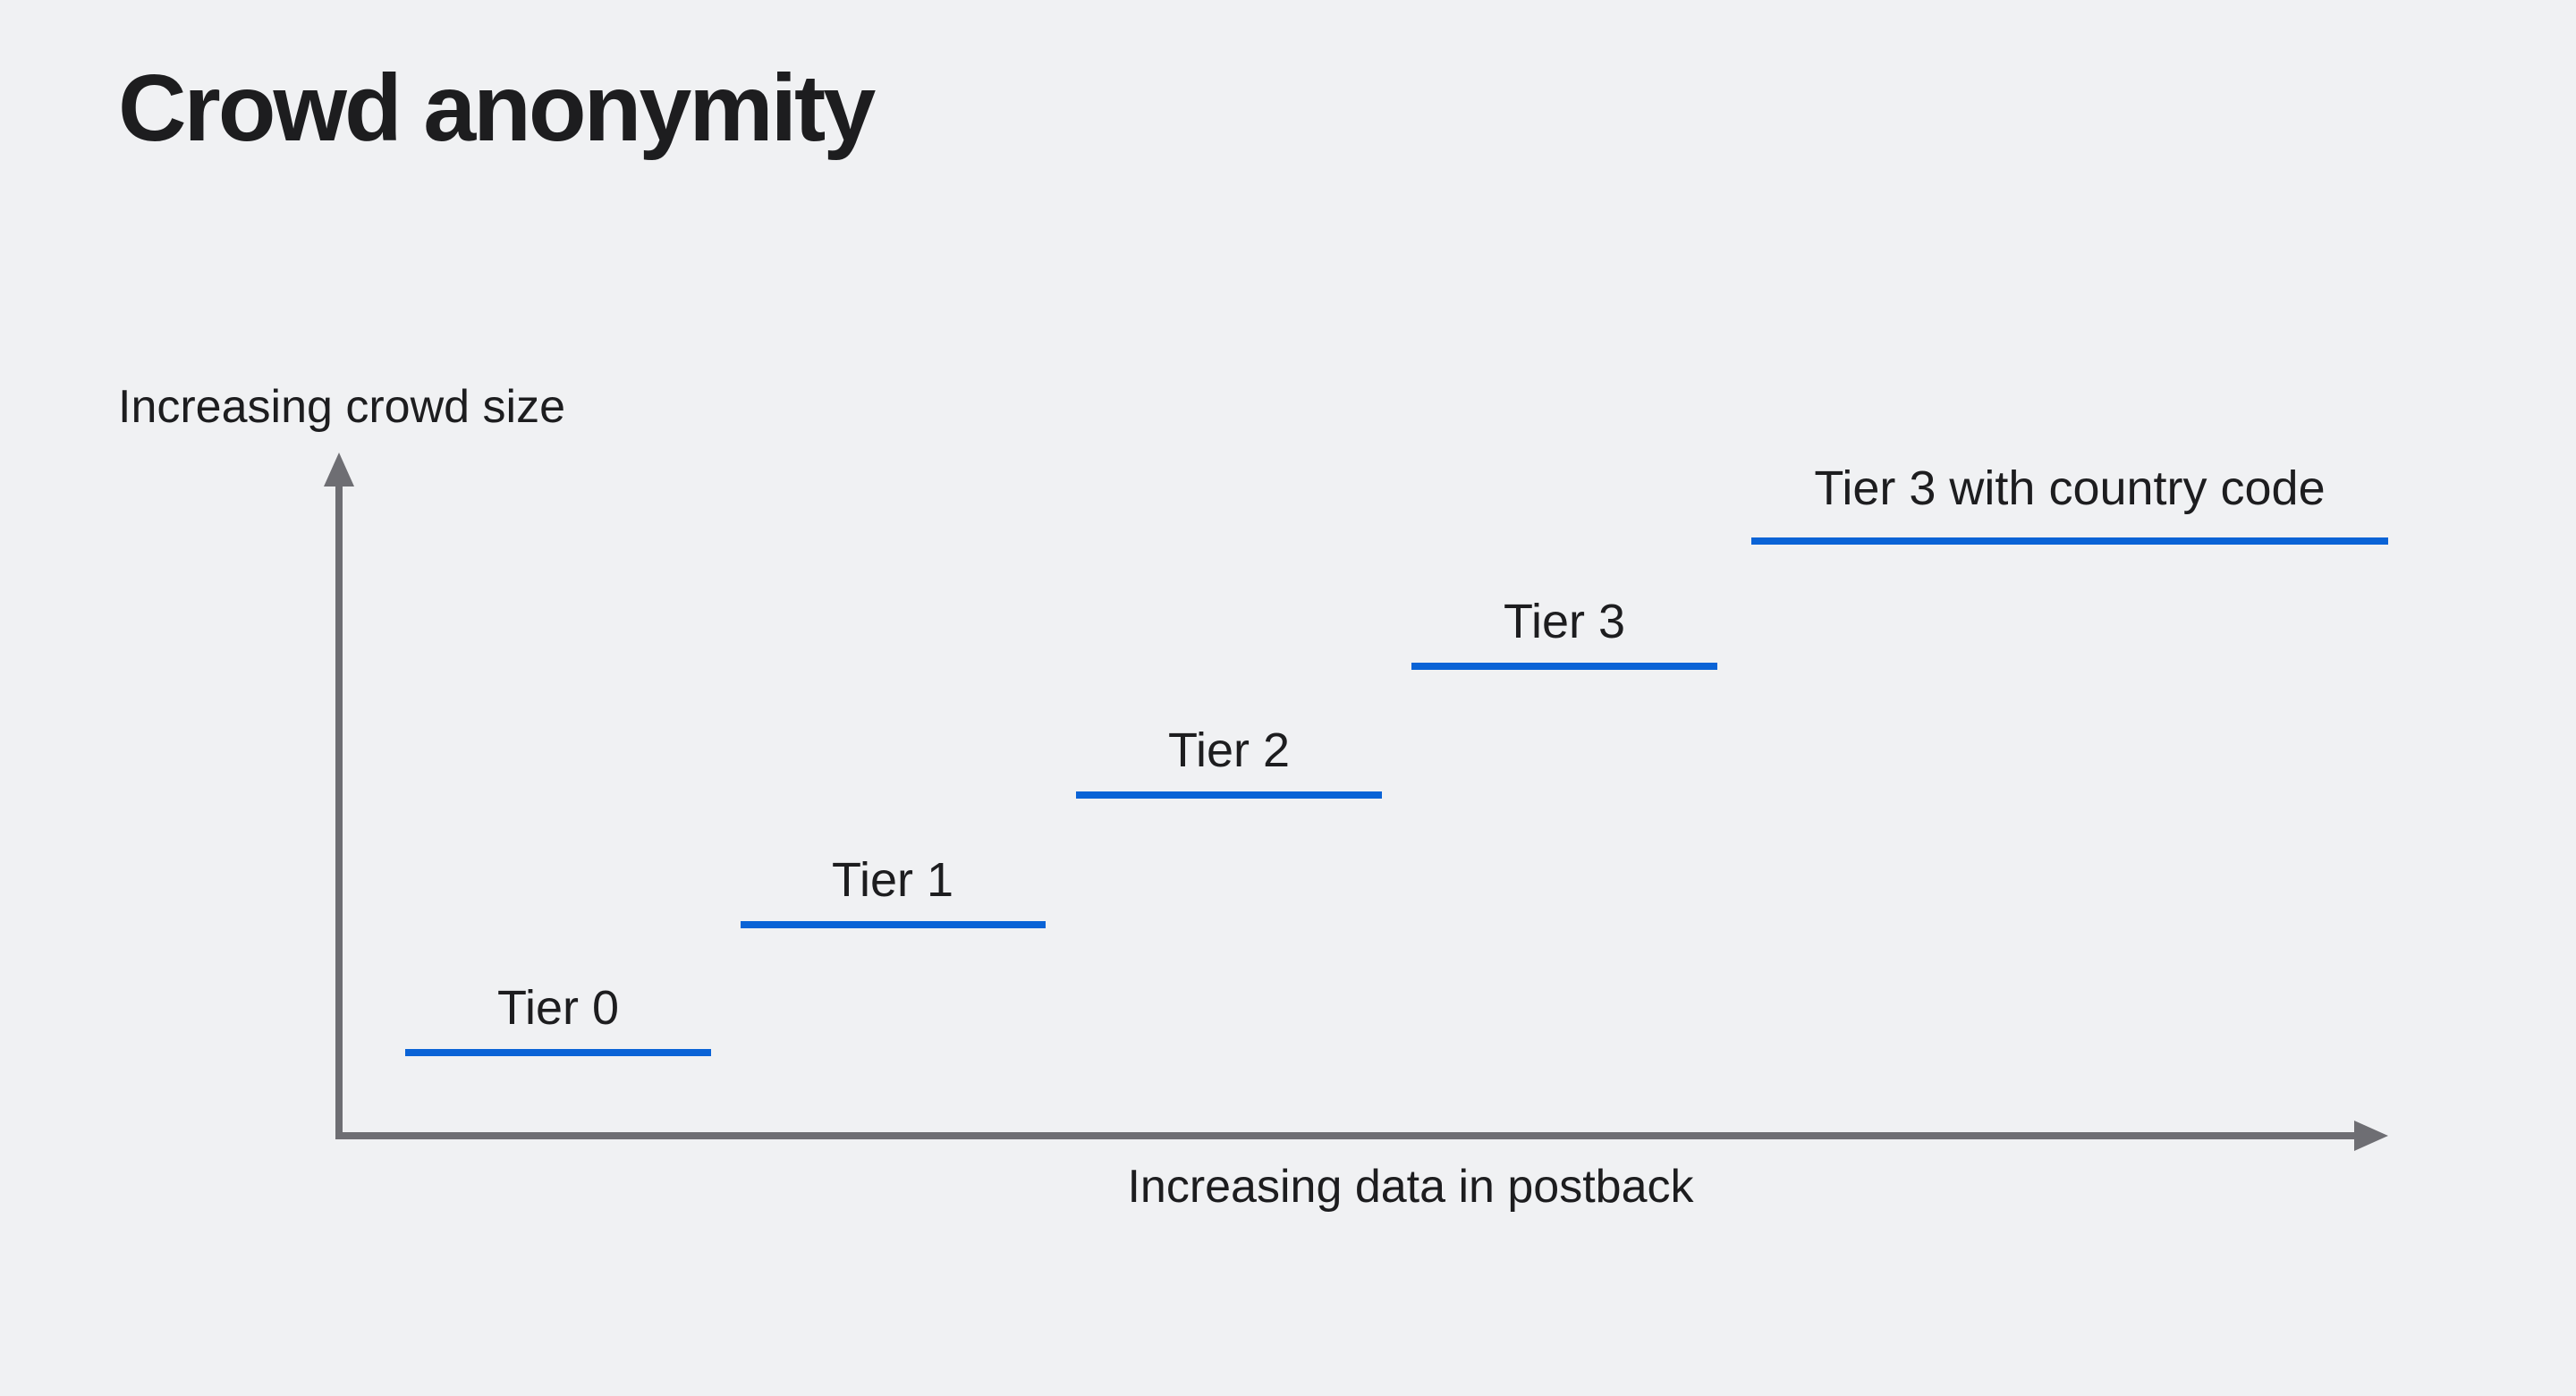 Image resolution: width=2576 pixels, height=1396 pixels. What do you see at coordinates (1229, 750) in the screenshot?
I see `tier-2-label: Tier 2` at bounding box center [1229, 750].